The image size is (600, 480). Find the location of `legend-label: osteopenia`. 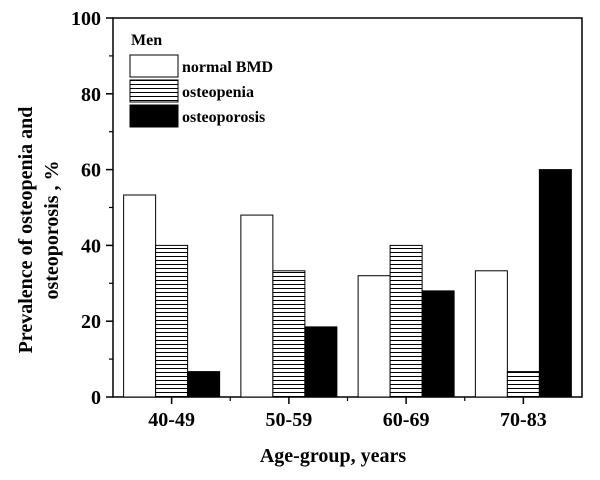

legend-label: osteopenia is located at coordinates (218, 92).